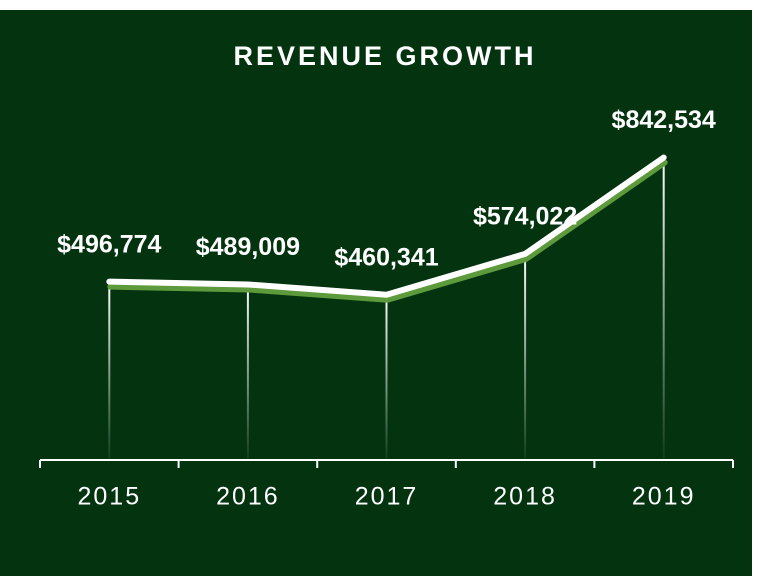 This screenshot has width=761, height=582. Describe the element at coordinates (664, 120) in the screenshot. I see `data-label: $842,534` at that location.